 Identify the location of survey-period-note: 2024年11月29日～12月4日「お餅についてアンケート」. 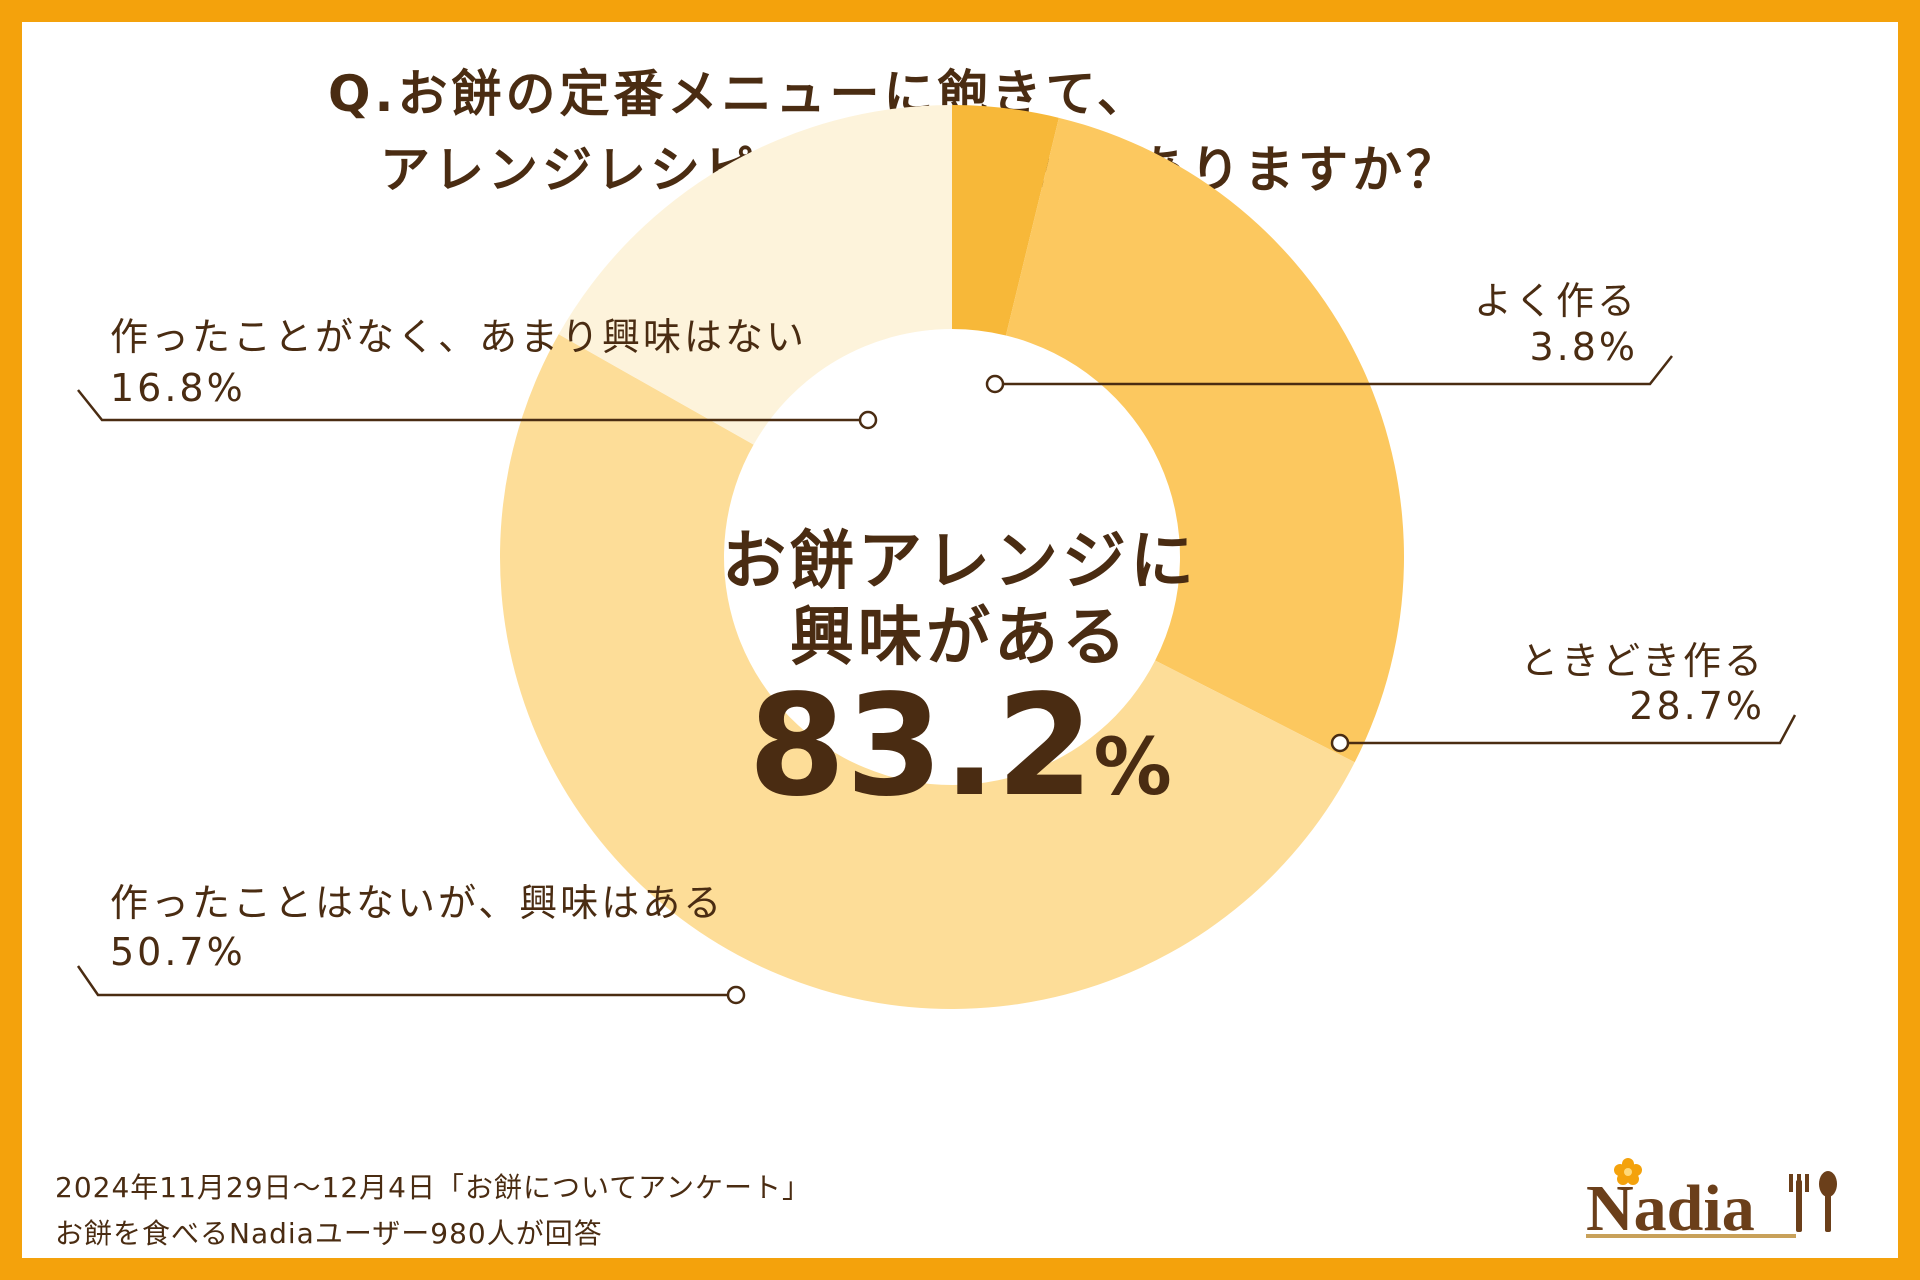
(433, 1187).